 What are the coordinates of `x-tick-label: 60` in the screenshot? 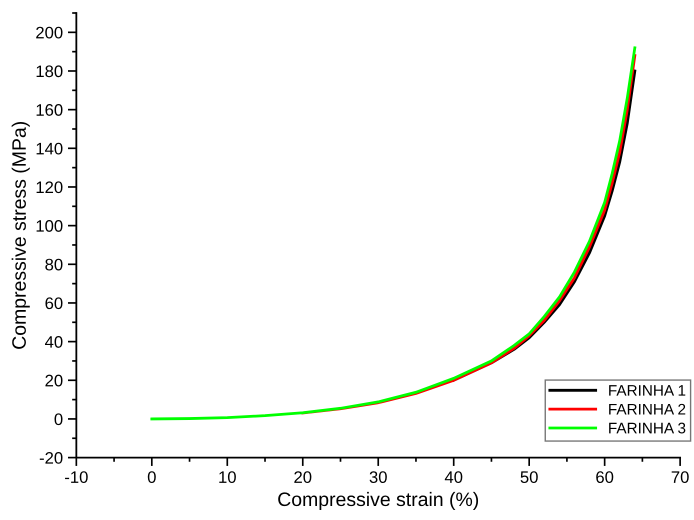 It's located at (605, 477).